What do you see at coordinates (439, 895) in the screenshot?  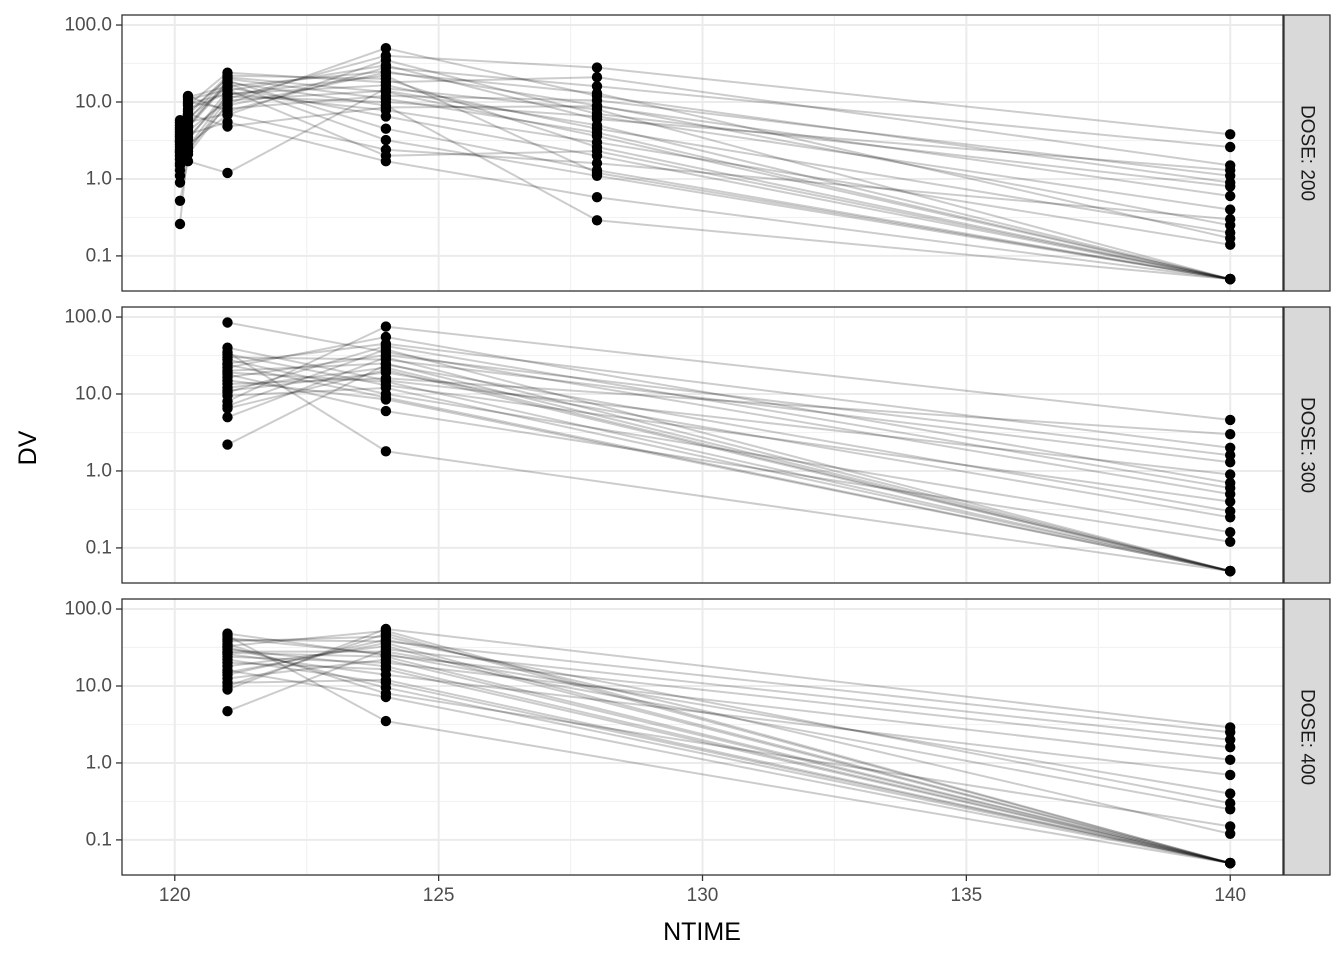 I see `x-tick-label: 125` at bounding box center [439, 895].